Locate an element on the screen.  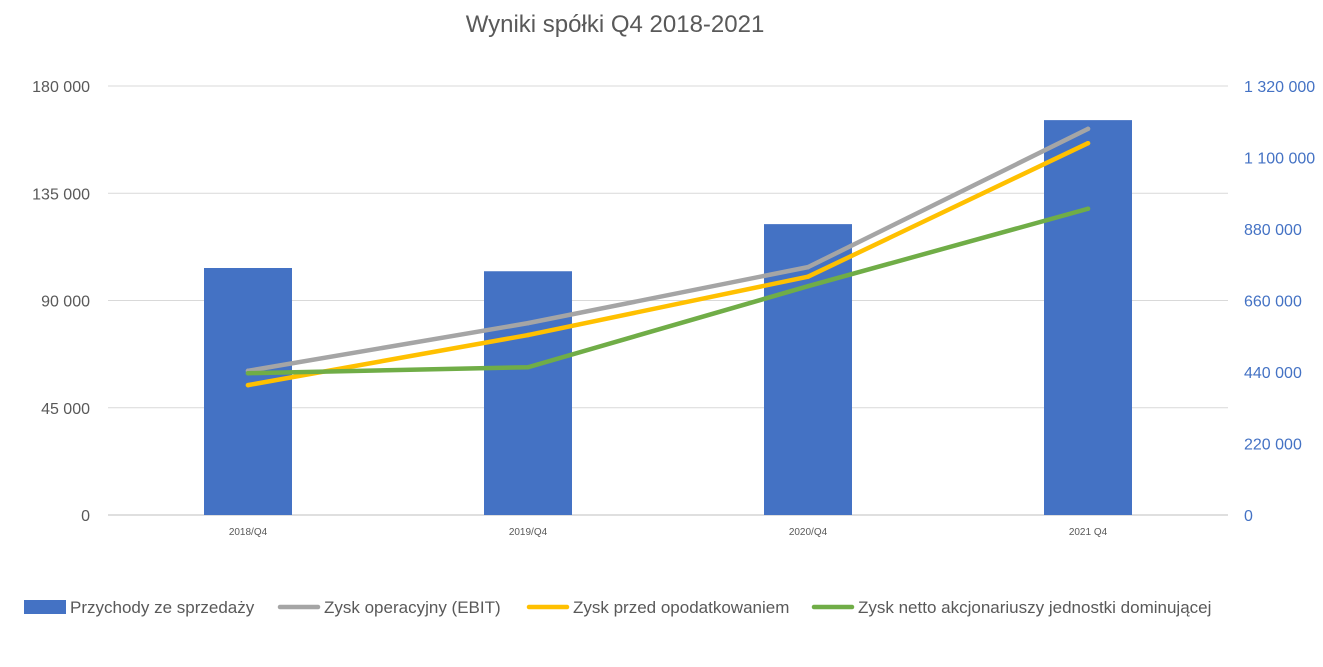
left-tick-label: 135 000 is located at coordinates (61, 194).